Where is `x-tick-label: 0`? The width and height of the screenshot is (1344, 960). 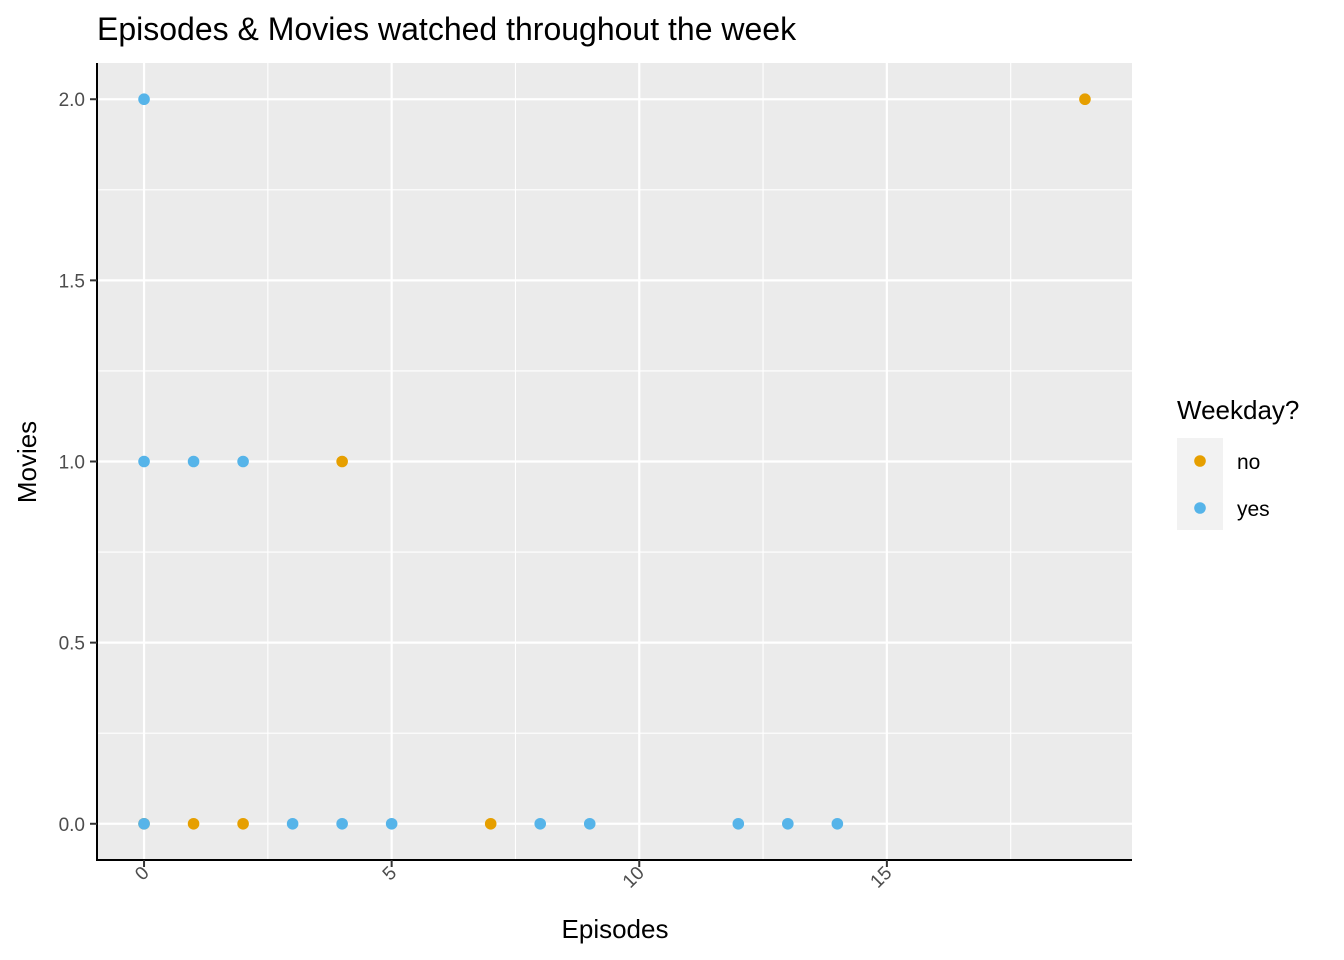
x-tick-label: 0 is located at coordinates (142, 874).